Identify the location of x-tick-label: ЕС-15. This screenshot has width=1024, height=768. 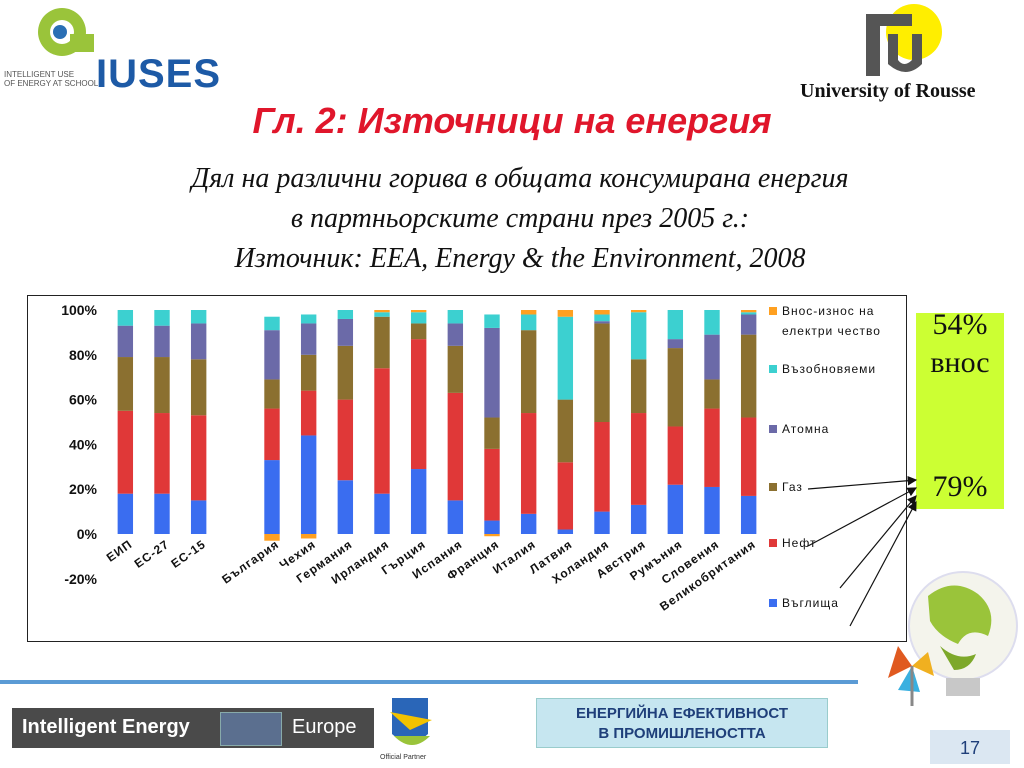
(188, 554).